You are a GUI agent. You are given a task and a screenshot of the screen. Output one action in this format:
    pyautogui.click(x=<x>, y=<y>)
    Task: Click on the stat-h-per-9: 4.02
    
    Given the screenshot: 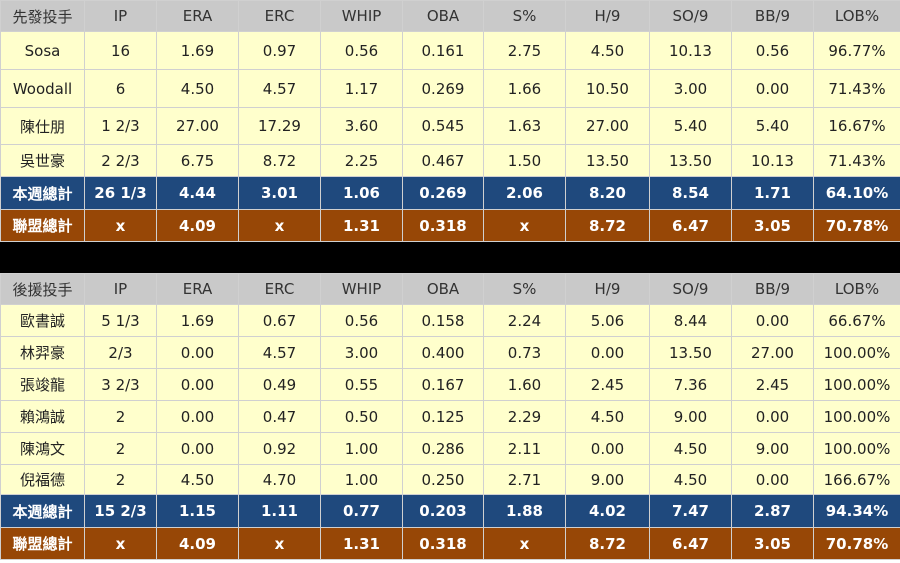 What is the action you would take?
    pyautogui.click(x=607, y=511)
    